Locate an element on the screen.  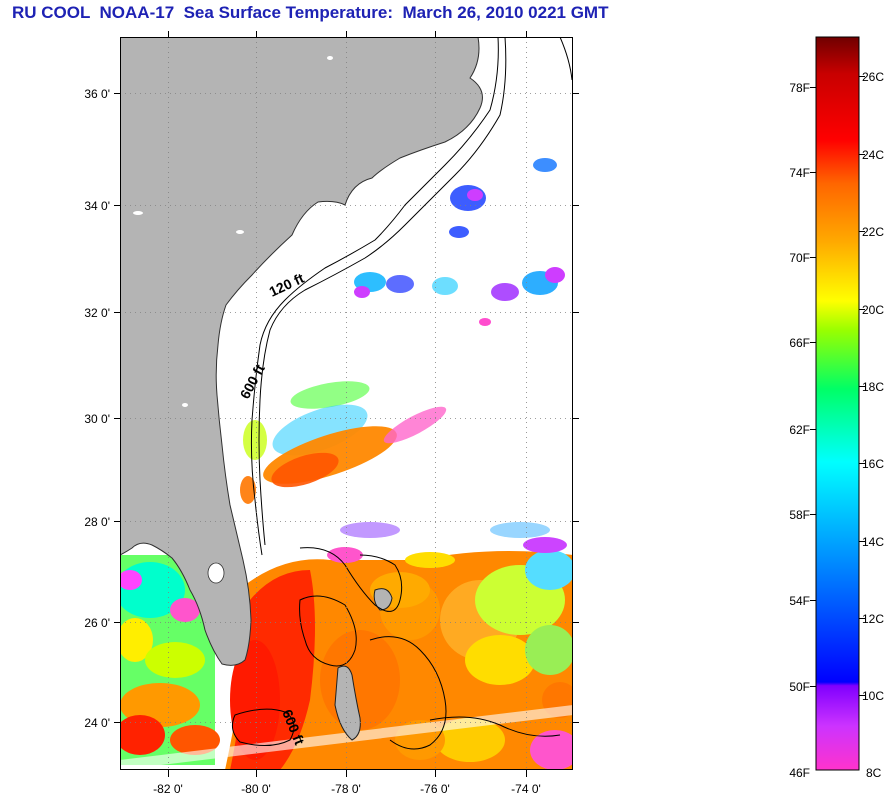
lat-label: 26 0' is located at coordinates (97, 623).